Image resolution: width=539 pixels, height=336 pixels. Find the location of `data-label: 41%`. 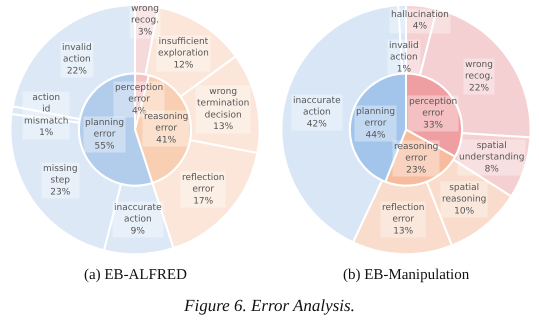

data-label: 41% is located at coordinates (166, 140).